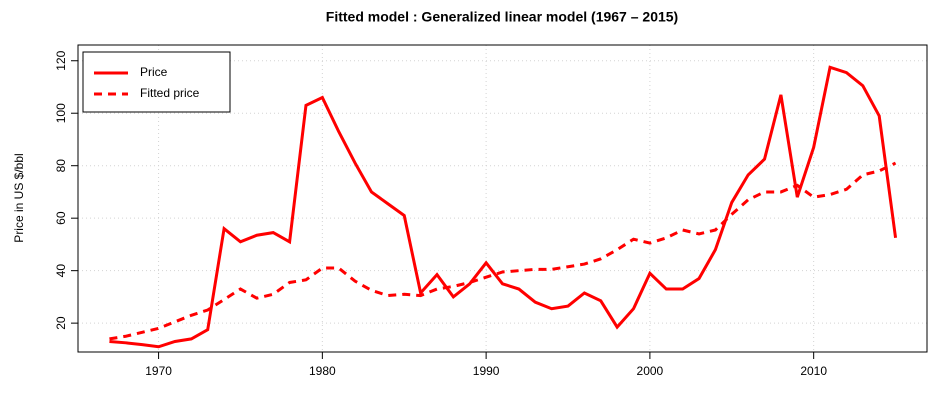 Image resolution: width=931 pixels, height=402 pixels. I want to click on x-tick-label: 1970, so click(158, 371).